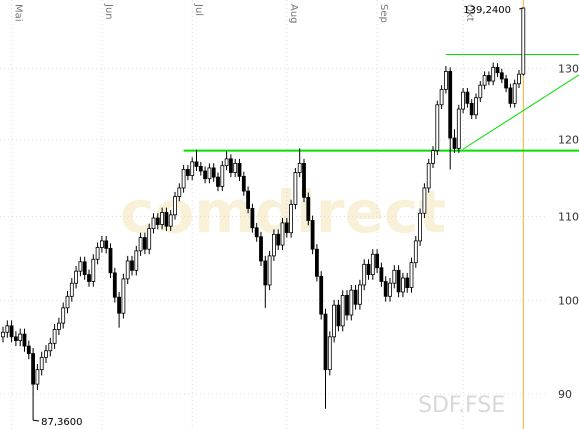 The width and height of the screenshot is (579, 429). Describe the element at coordinates (383, 13) in the screenshot. I see `x-tick-label: Sep` at that location.